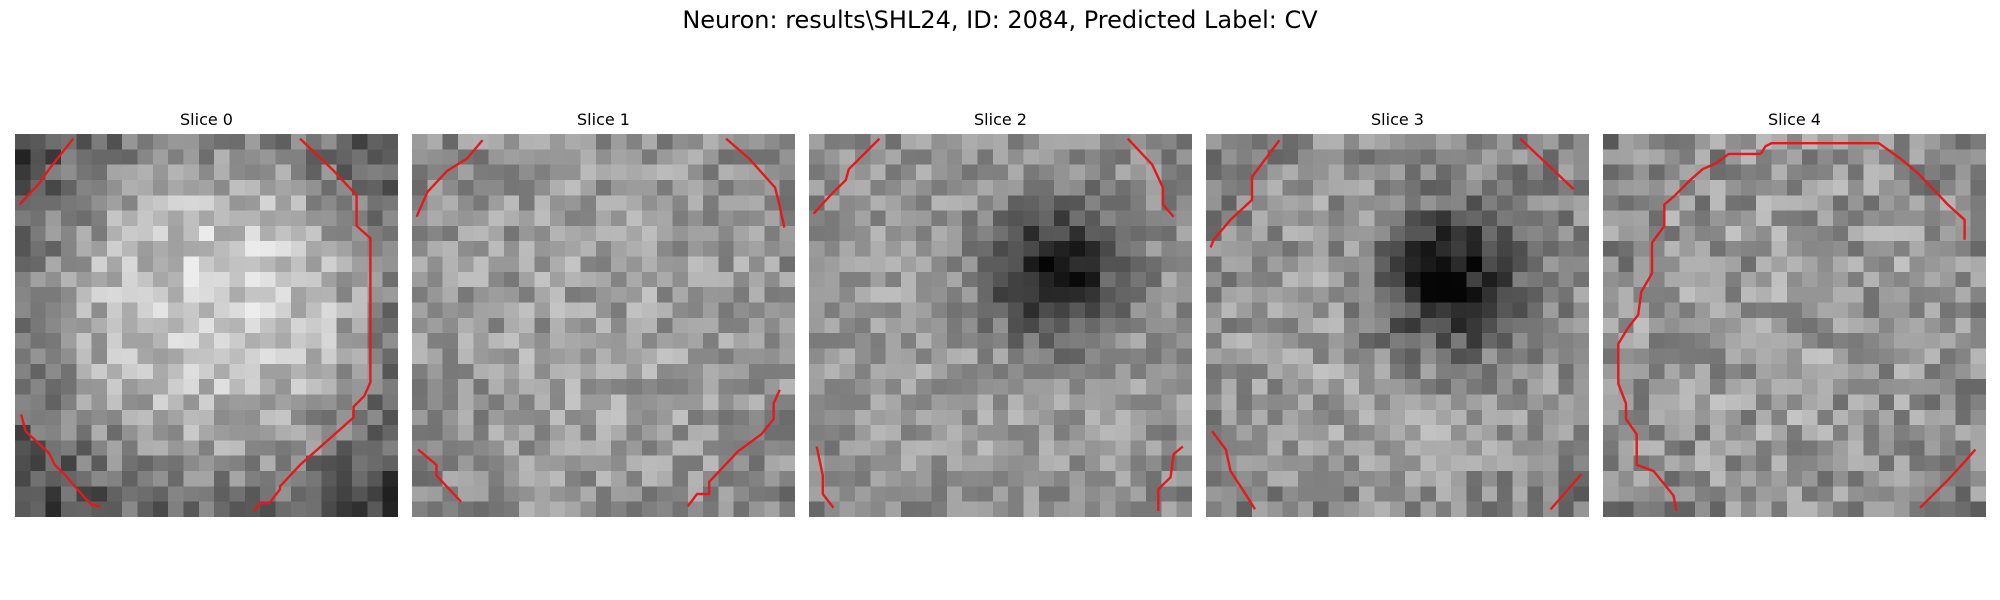 Image resolution: width=2000 pixels, height=600 pixels. What do you see at coordinates (1397, 119) in the screenshot?
I see `slice-title-3: Slice 3` at bounding box center [1397, 119].